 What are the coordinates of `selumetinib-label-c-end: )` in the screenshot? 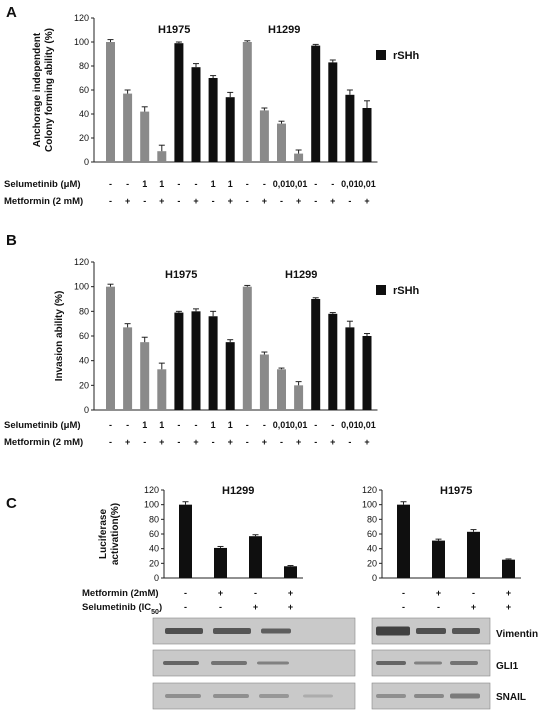 It's located at (160, 607).